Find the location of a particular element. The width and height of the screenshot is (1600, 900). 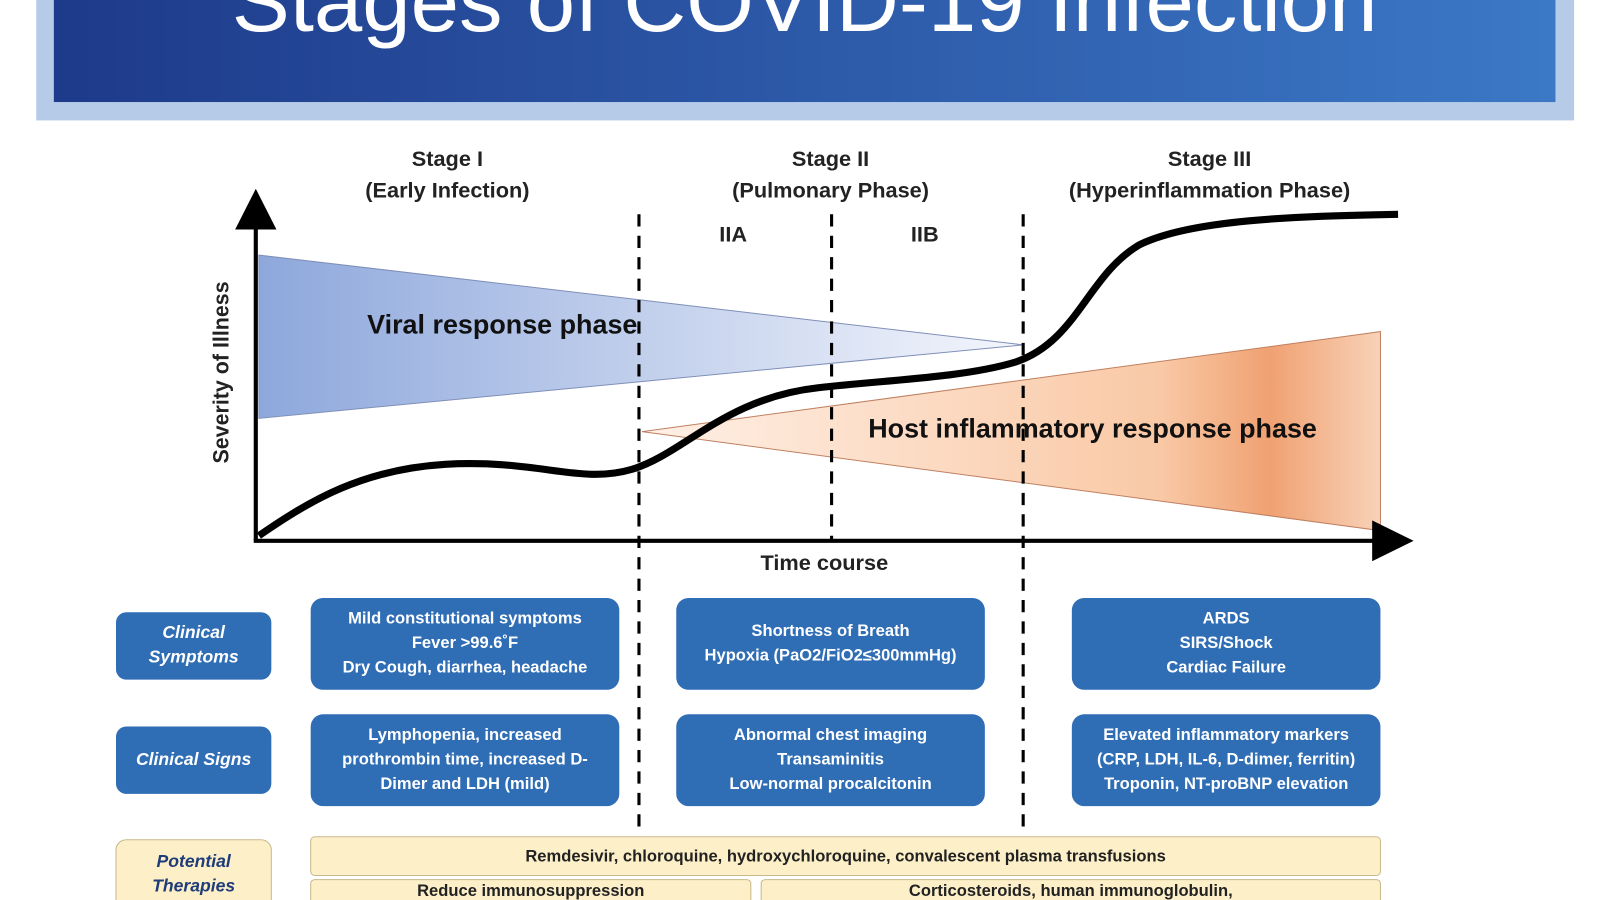

cell-text: SIRS/Shock is located at coordinates (1227, 643).